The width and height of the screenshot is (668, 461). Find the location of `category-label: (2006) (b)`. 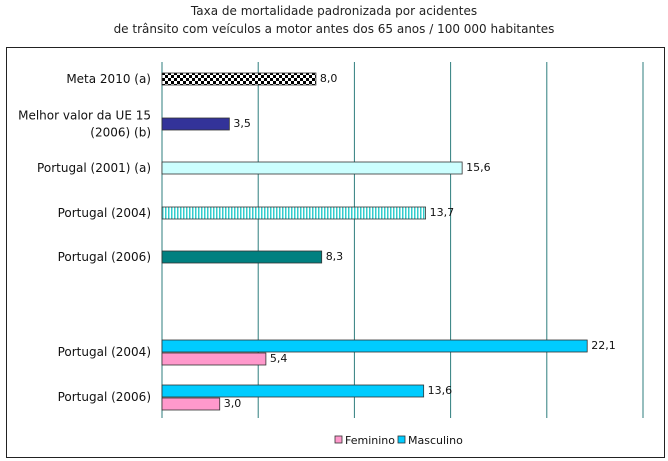

category-label: (2006) (b) is located at coordinates (120, 133).